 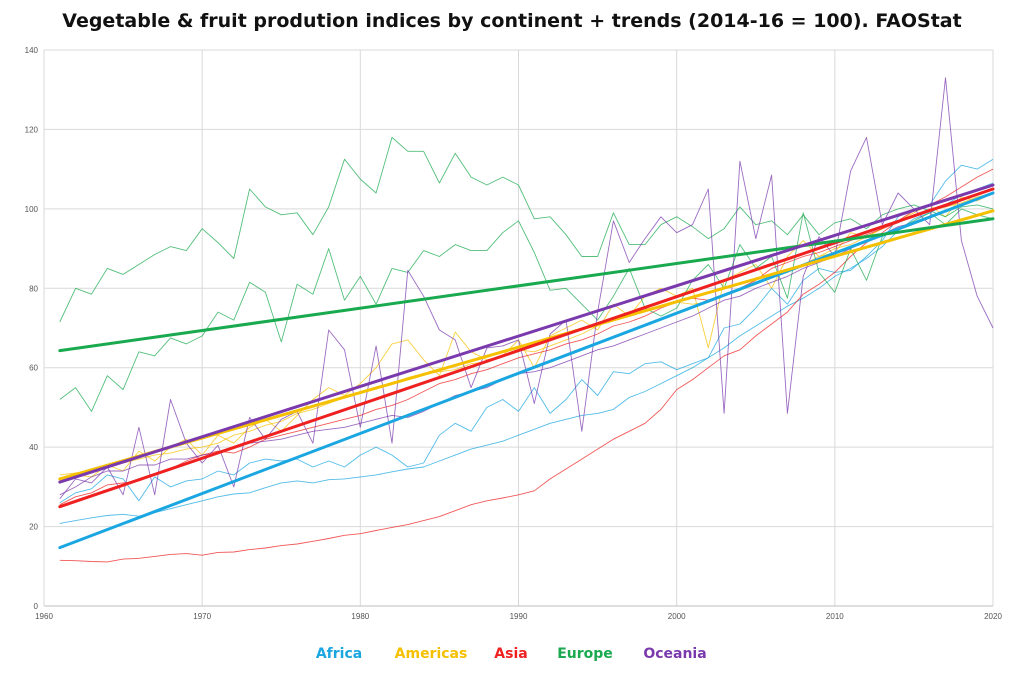 What do you see at coordinates (519, 616) in the screenshot?
I see `x-tick-label: 1990` at bounding box center [519, 616].